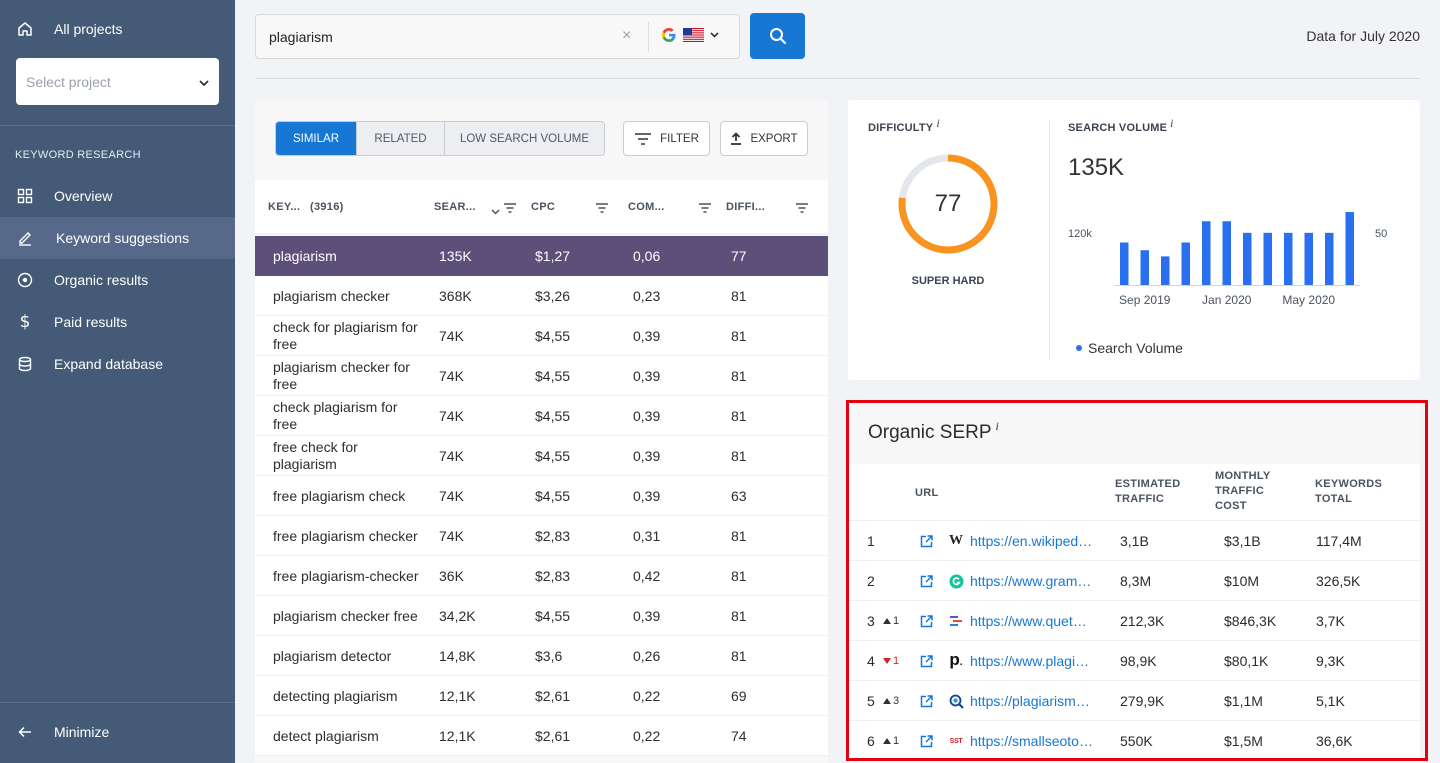  What do you see at coordinates (647, 656) in the screenshot?
I see `competition-cell: 0,26` at bounding box center [647, 656].